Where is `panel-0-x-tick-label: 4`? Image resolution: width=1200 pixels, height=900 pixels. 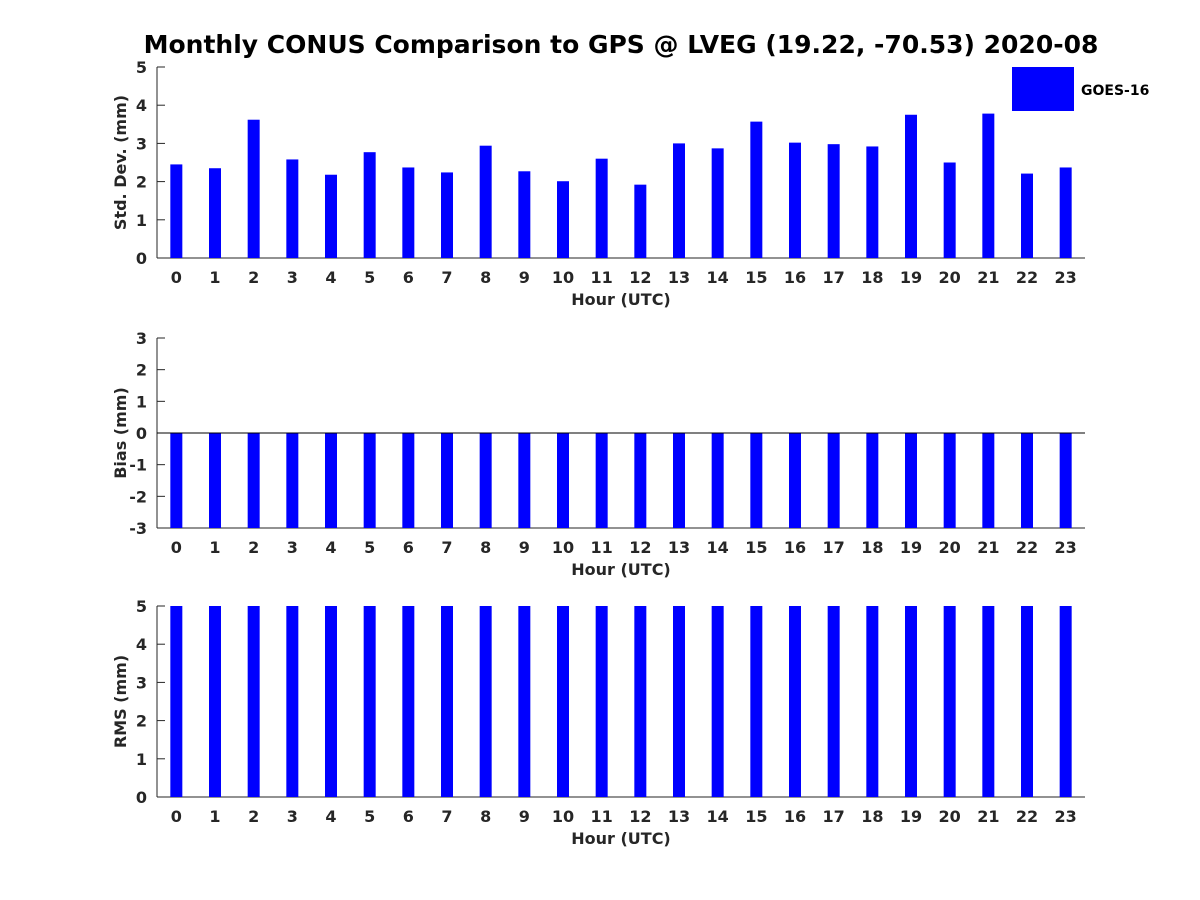
panel-0-x-tick-label: 4 is located at coordinates (330, 277).